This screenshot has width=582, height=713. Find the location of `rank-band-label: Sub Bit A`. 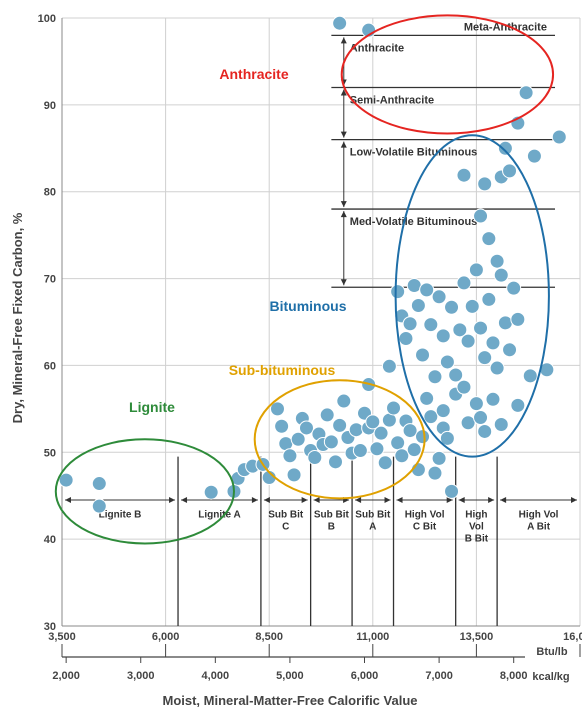

rank-band-label: Sub Bit A is located at coordinates (373, 520).